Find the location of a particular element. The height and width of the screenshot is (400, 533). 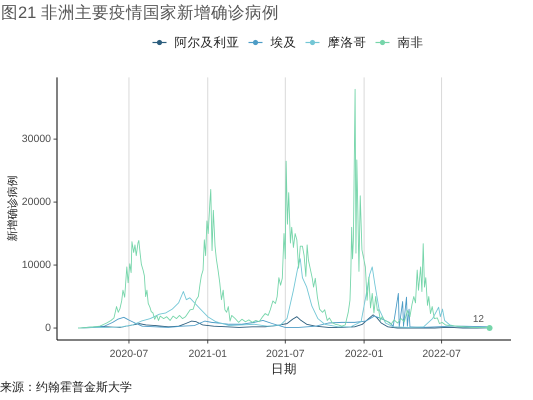

x-tick-label: 2021-01 is located at coordinates (208, 354).